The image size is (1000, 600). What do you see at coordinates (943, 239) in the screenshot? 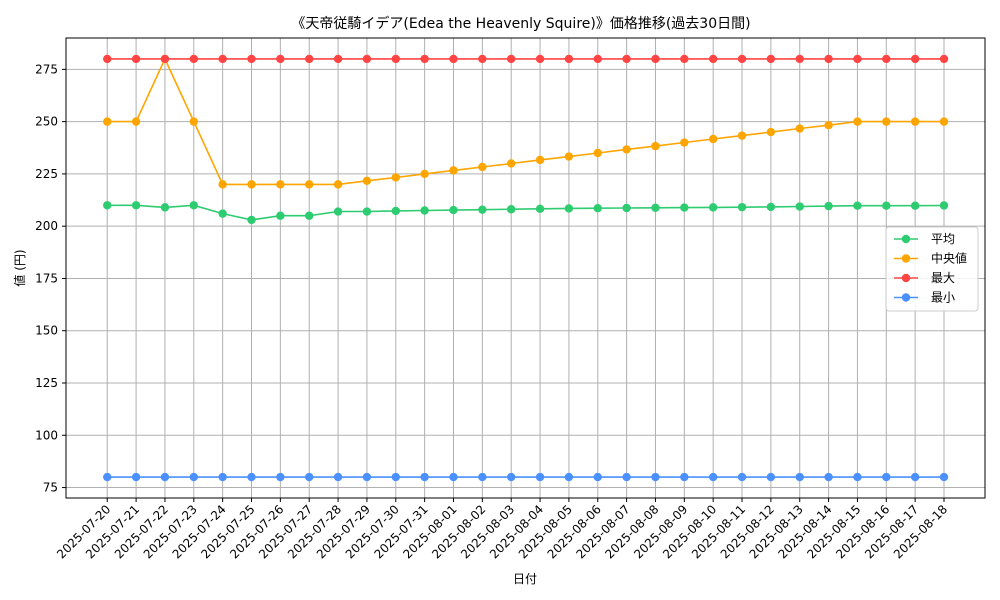
I see `legend-label: 平均` at bounding box center [943, 239].